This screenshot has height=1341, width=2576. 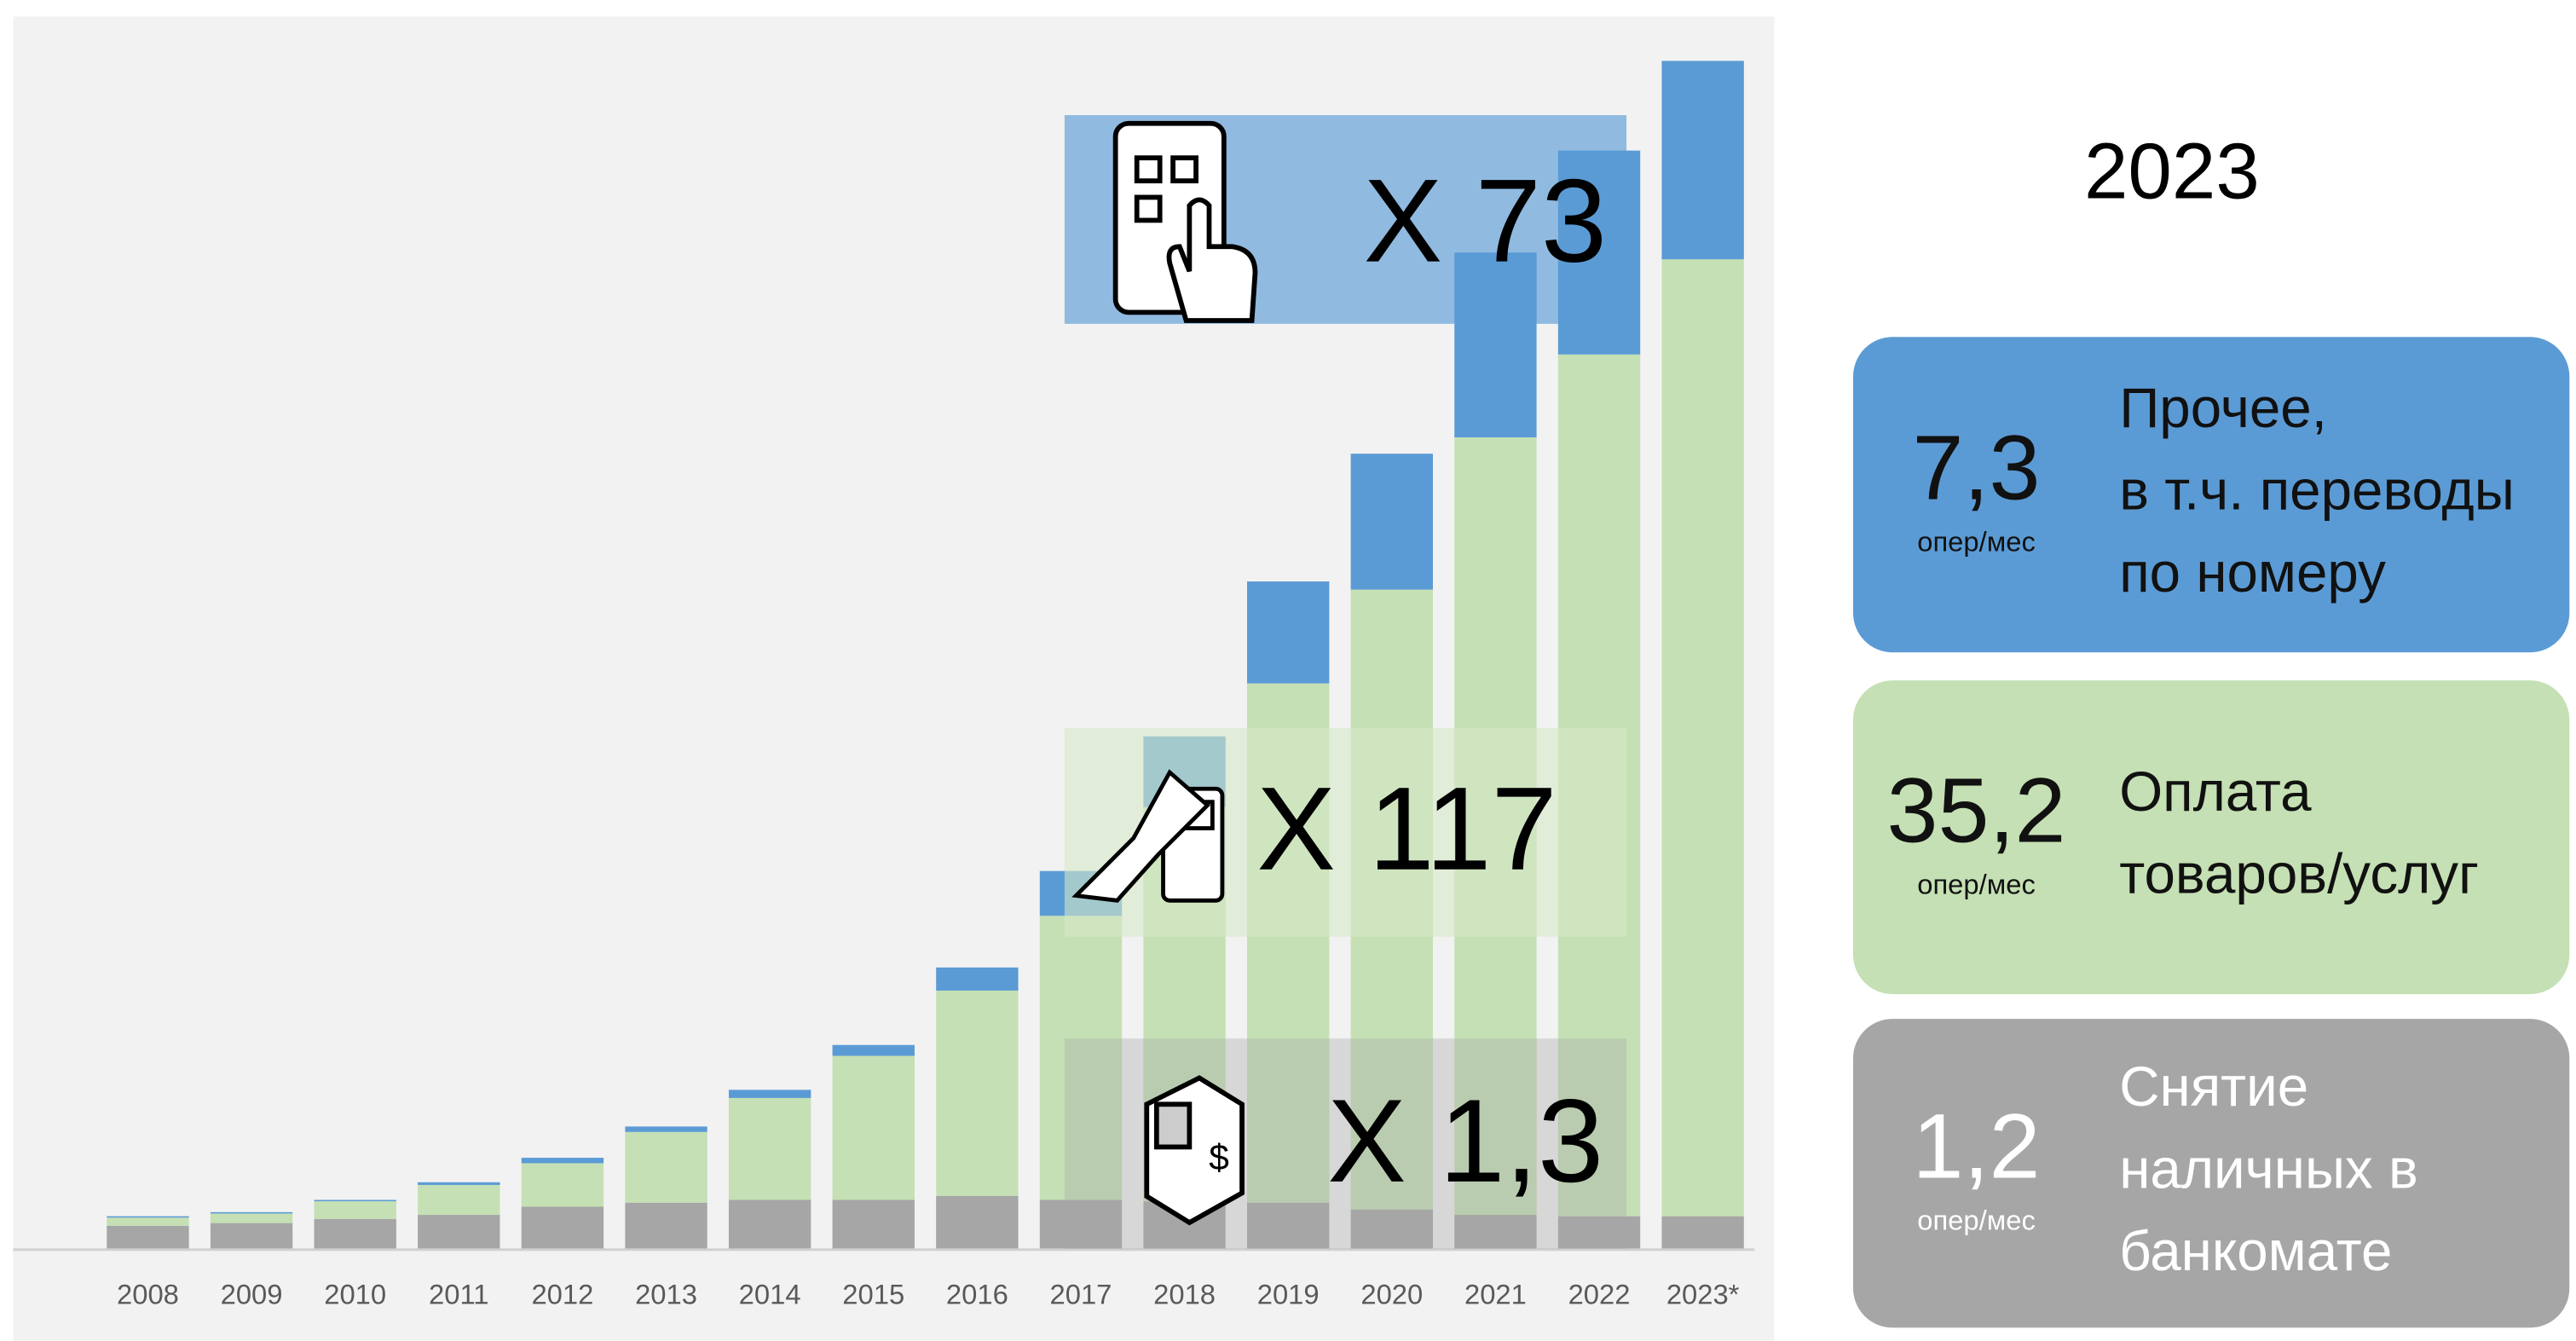 I want to click on x-tick-label: 2013, so click(x=666, y=1293).